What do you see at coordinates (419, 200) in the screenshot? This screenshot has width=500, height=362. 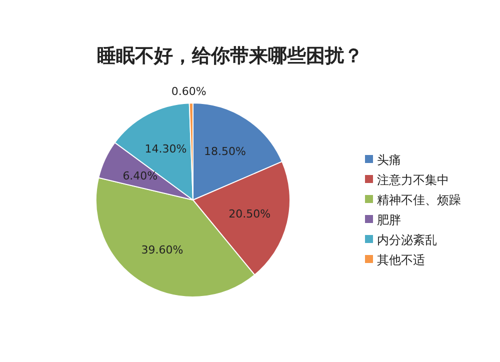 I see `legend-label: 精神不佳、烦躁` at bounding box center [419, 200].